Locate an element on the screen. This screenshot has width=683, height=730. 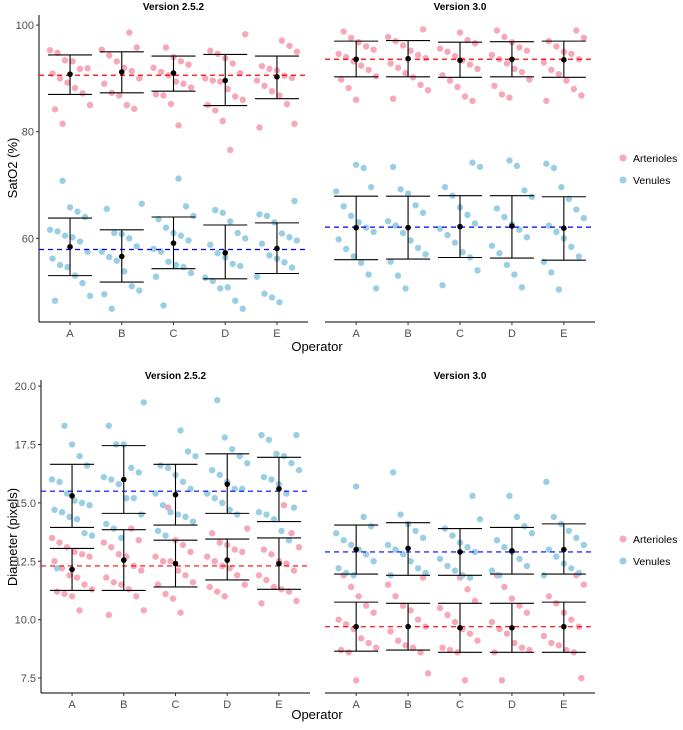
x-tick-label: A is located at coordinates (70, 334).